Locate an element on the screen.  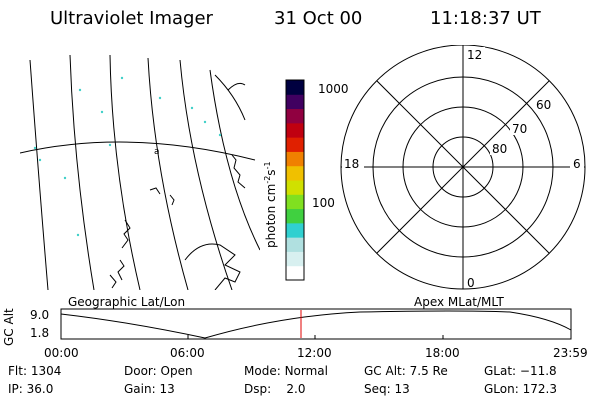
geographic-label: Geographic Lat/Lon is located at coordinates (127, 302).